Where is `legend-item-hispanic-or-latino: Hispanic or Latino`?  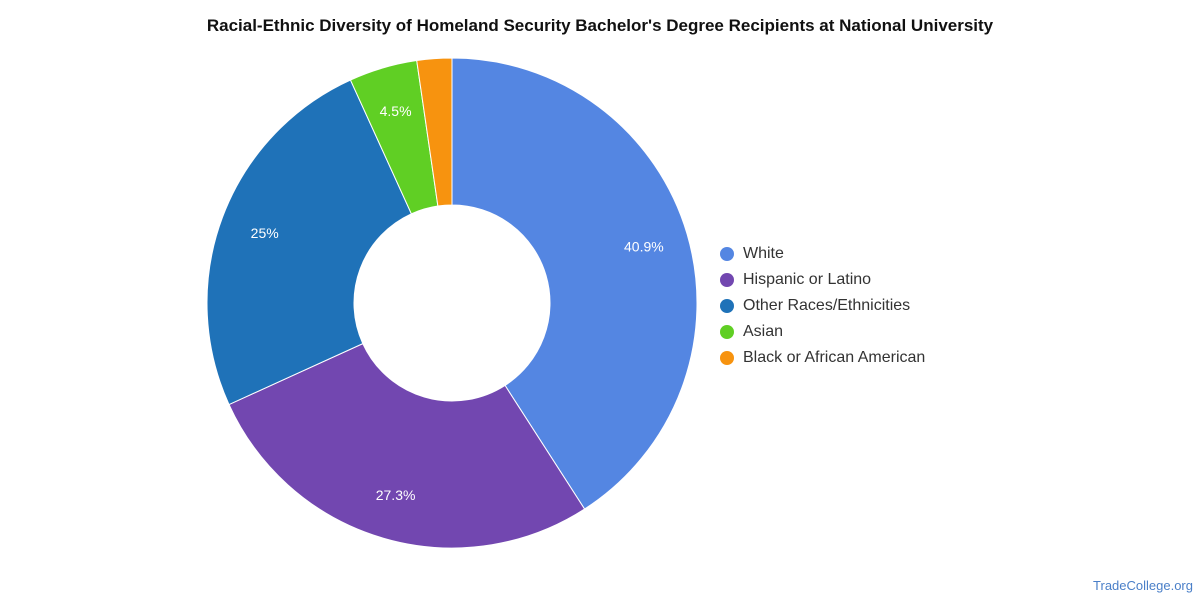 legend-item-hispanic-or-latino: Hispanic or Latino is located at coordinates (822, 280).